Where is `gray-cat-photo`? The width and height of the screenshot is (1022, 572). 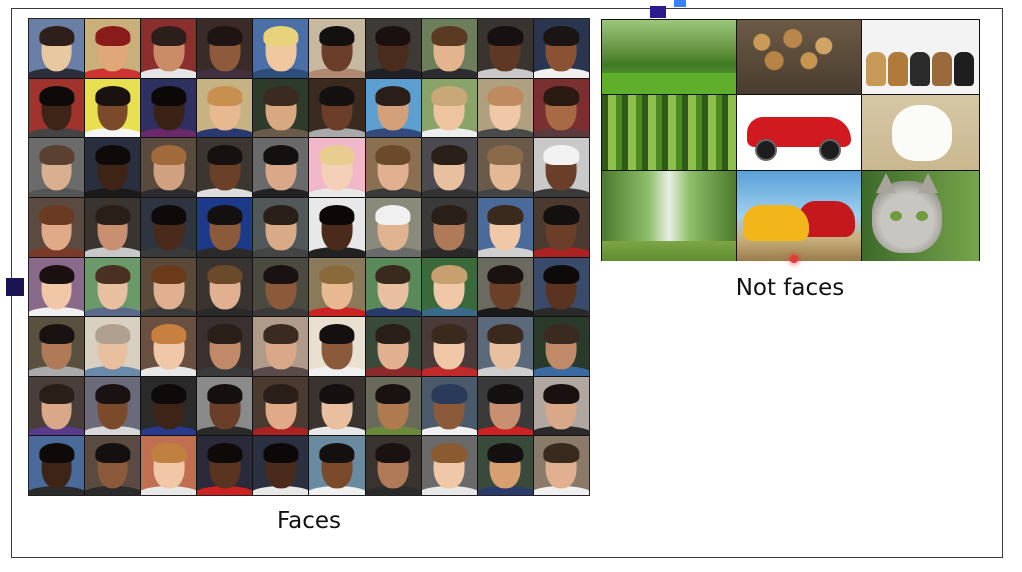 gray-cat-photo is located at coordinates (920, 216).